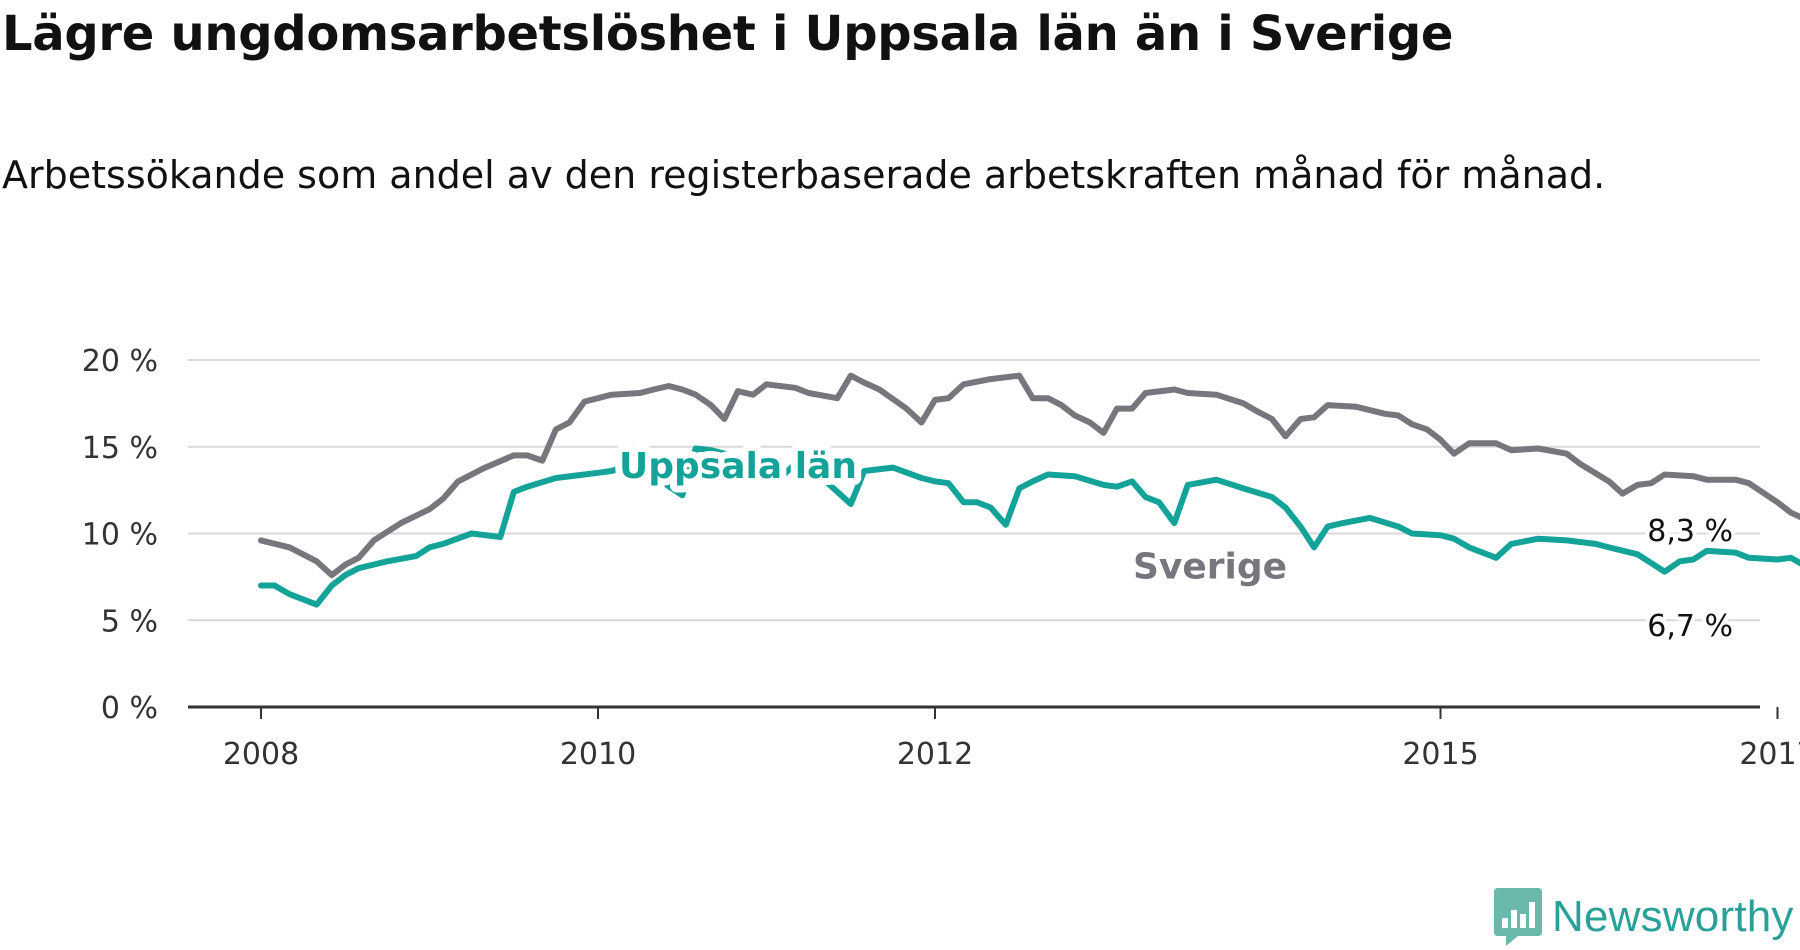 Image resolution: width=1800 pixels, height=950 pixels. I want to click on sverige-series-label: Sverige, so click(1210, 567).